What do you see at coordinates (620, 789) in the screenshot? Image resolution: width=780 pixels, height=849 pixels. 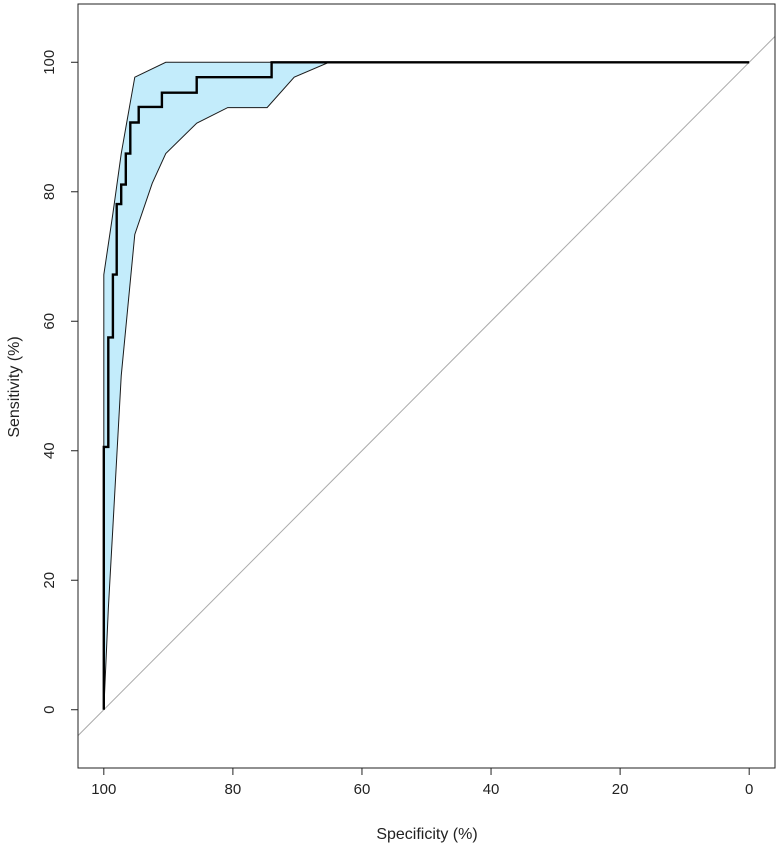 I see `x-tick-label: 20` at bounding box center [620, 789].